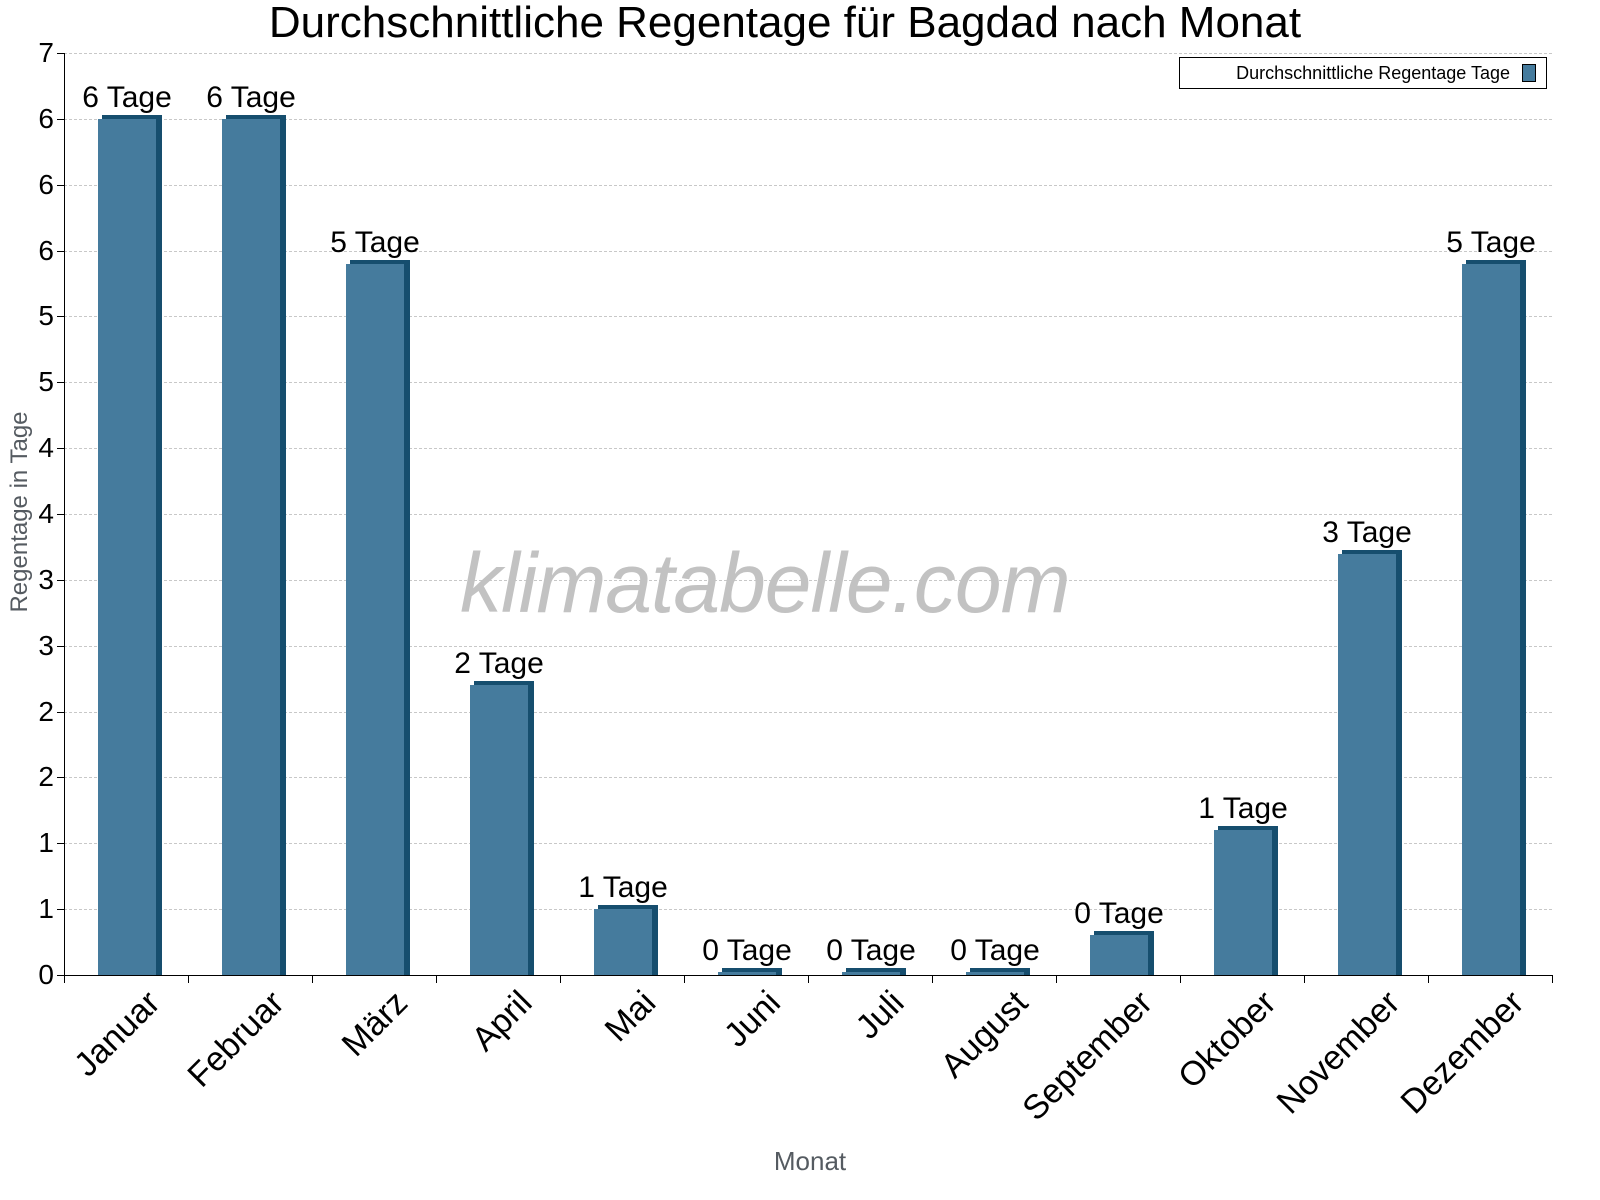 The image size is (1600, 1200). What do you see at coordinates (499, 830) in the screenshot?
I see `bar-april` at bounding box center [499, 830].